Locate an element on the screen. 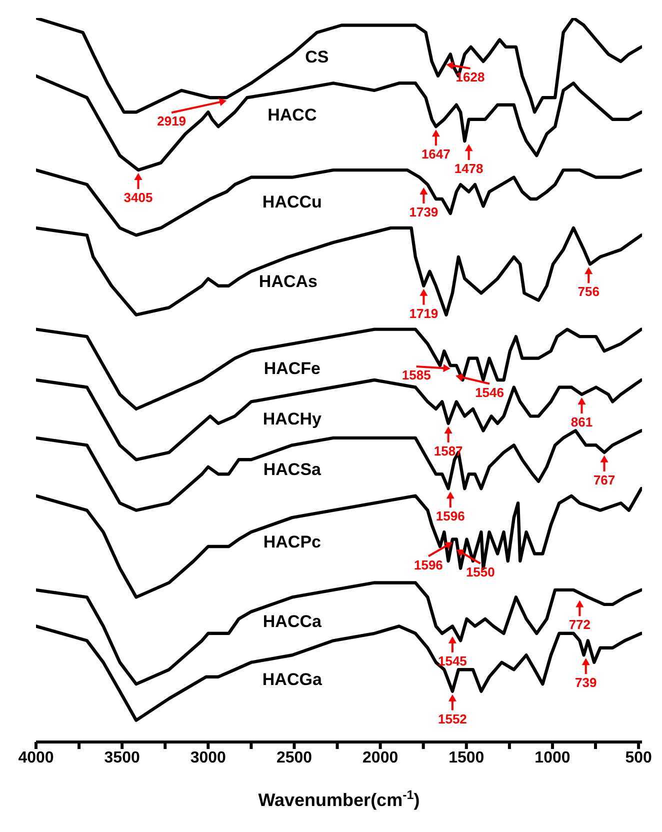 This screenshot has height=832, width=662. annotation: 1587 is located at coordinates (448, 450).